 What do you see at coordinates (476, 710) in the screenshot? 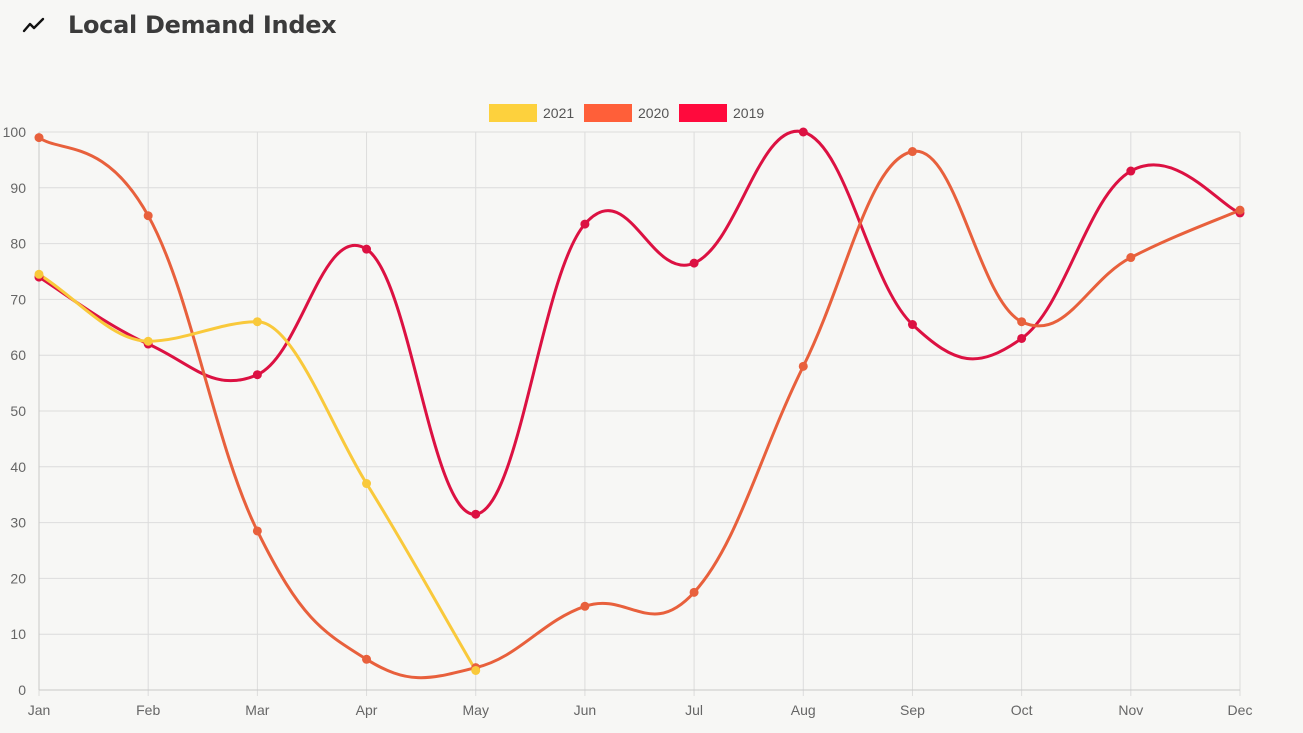
I see `x-tick-label: May` at bounding box center [476, 710].